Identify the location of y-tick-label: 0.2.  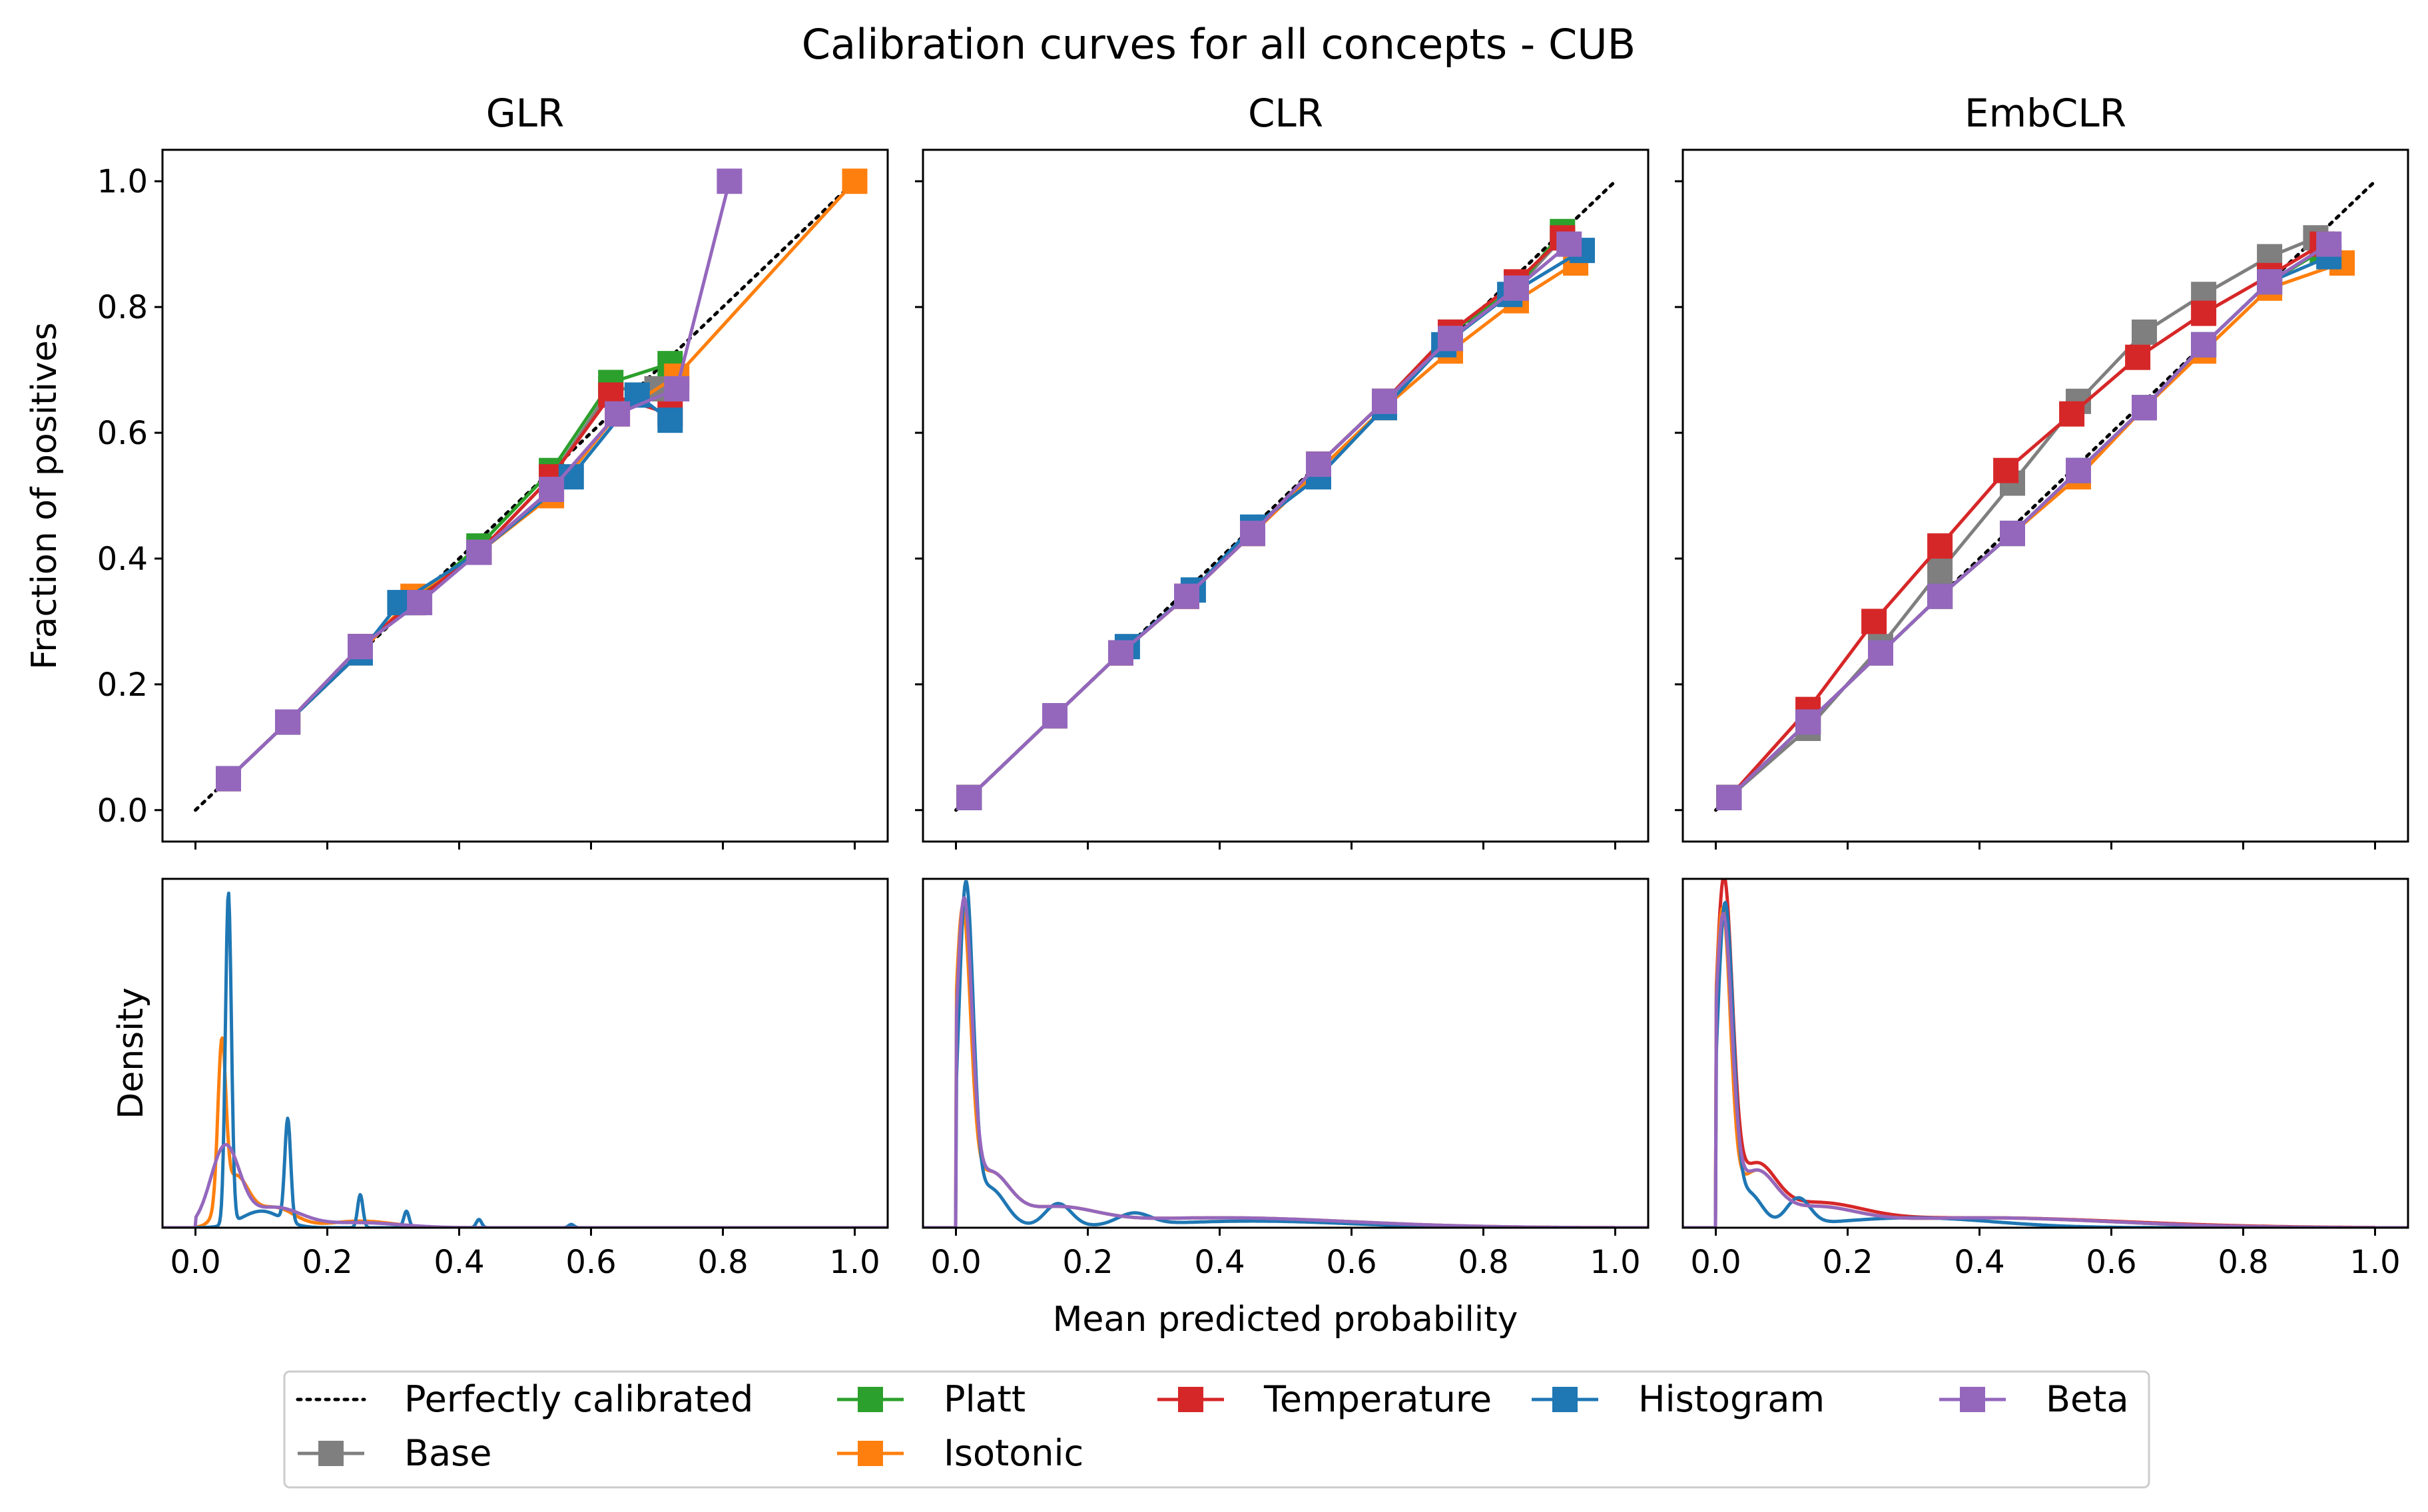
(122, 685).